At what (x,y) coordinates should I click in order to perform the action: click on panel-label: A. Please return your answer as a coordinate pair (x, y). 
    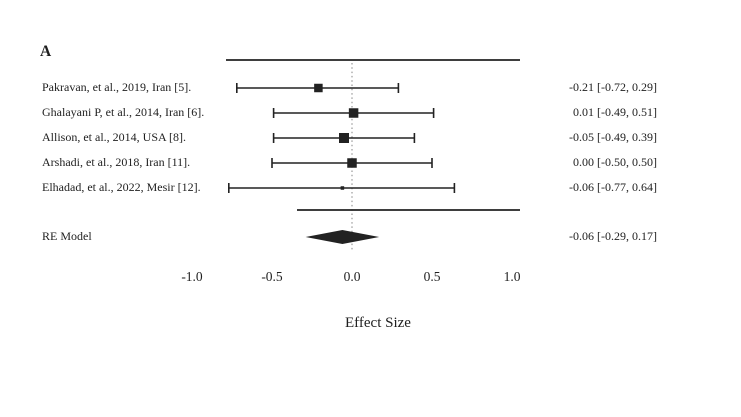
    Looking at the image, I should click on (46, 51).